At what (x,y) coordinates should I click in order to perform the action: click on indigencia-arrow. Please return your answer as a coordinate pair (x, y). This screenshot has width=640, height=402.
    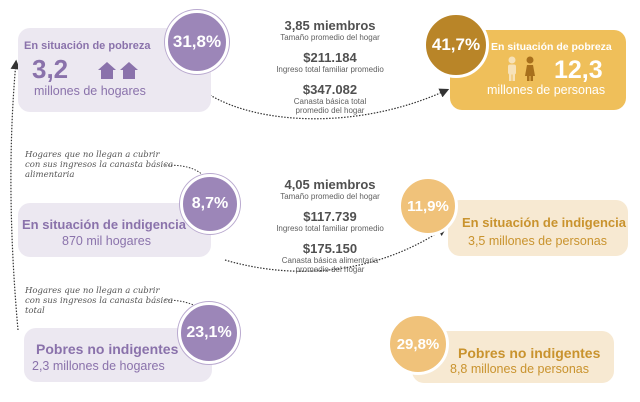
    Looking at the image, I should click on (335, 249).